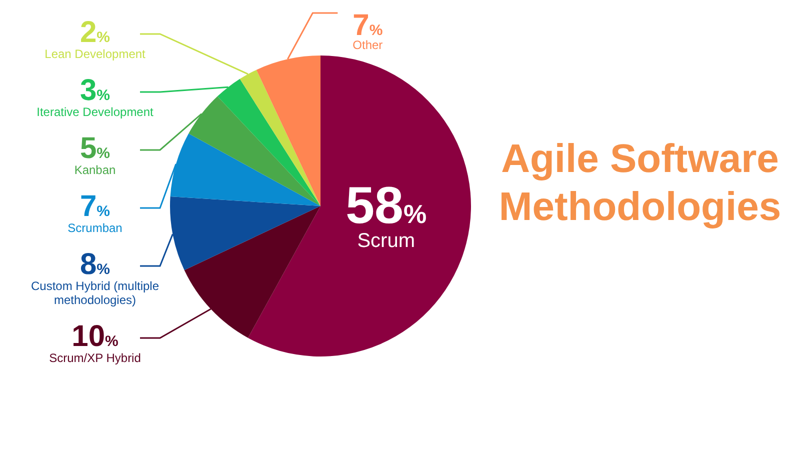  I want to click on slice-label: Iterative Development, so click(95, 112).